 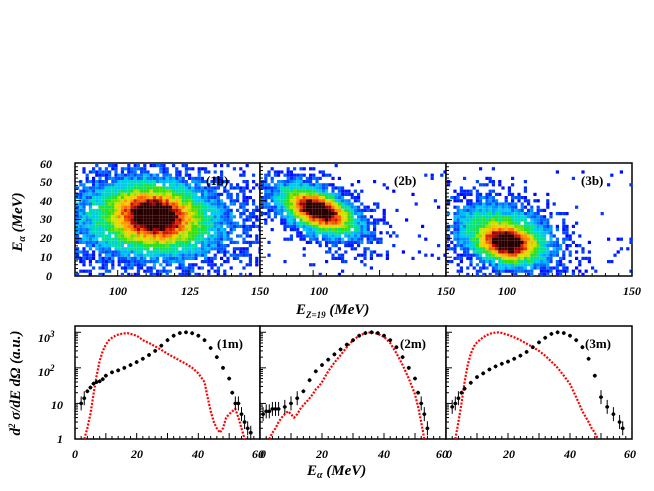 What do you see at coordinates (354, 454) in the screenshot?
I see `bottom-x-tick-labels: 0 20 40 60 0 20 40 60 0 20 40 60` at bounding box center [354, 454].